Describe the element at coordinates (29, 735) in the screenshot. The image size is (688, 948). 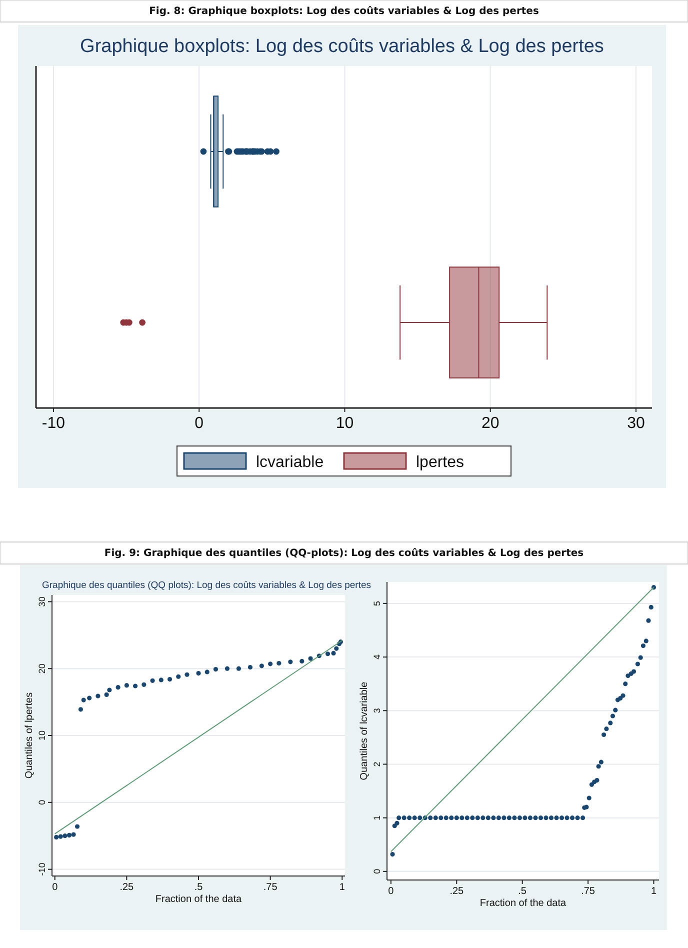
I see `y-axis-title: Quantiles of lpertes` at that location.